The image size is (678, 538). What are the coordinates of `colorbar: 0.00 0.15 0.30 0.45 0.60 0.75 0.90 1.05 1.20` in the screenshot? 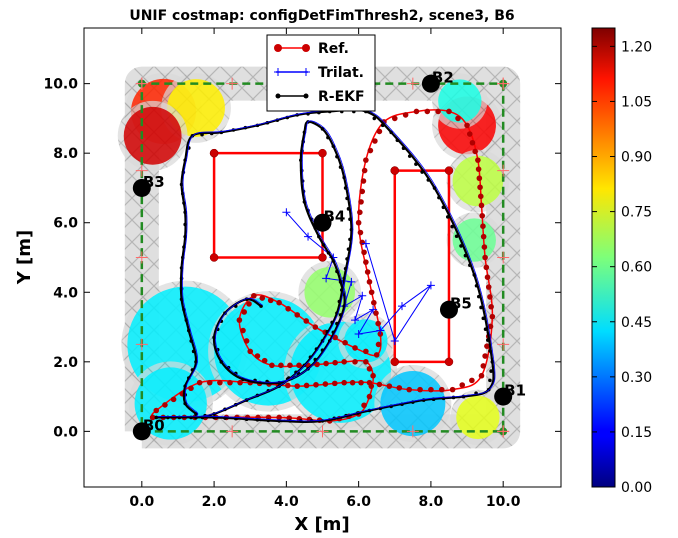 It's located at (621, 261).